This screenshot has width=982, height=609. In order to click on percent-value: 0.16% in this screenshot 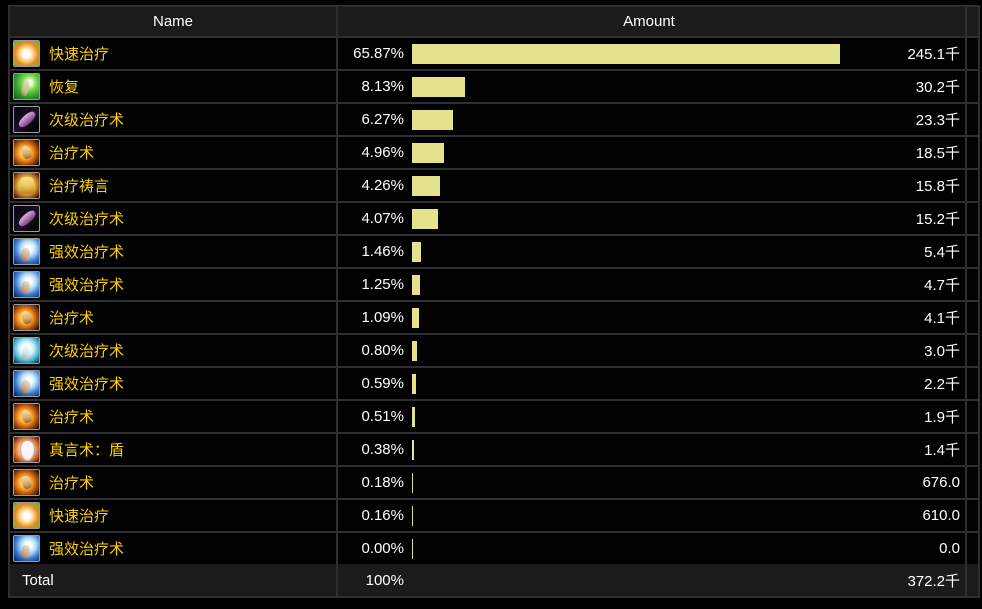, I will do `click(382, 515)`.